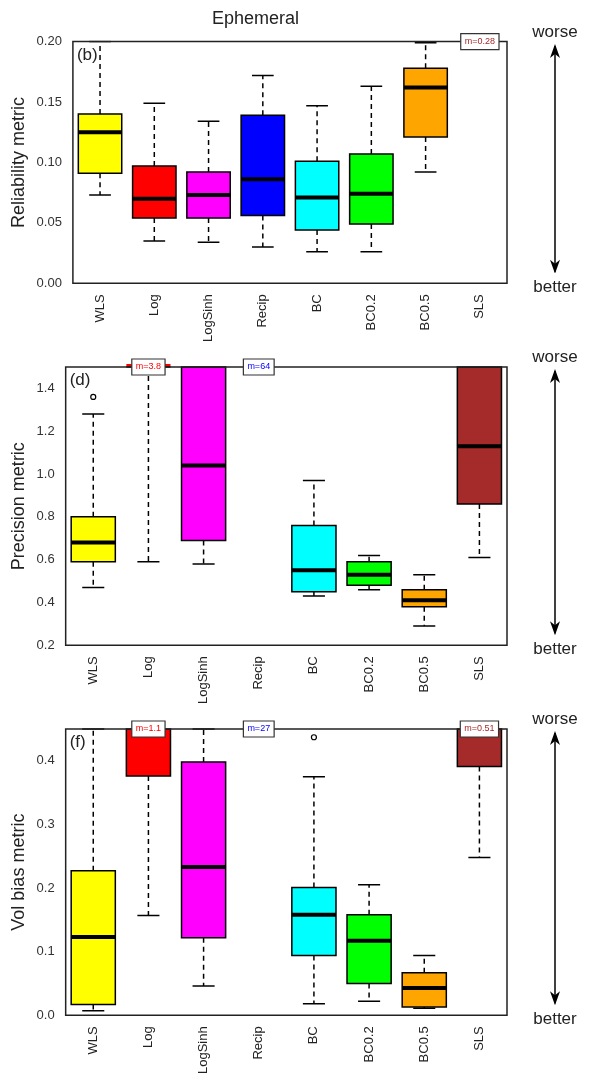 The height and width of the screenshot is (1077, 595). What do you see at coordinates (45, 1014) in the screenshot?
I see `y-tick-label: 0.0` at bounding box center [45, 1014].